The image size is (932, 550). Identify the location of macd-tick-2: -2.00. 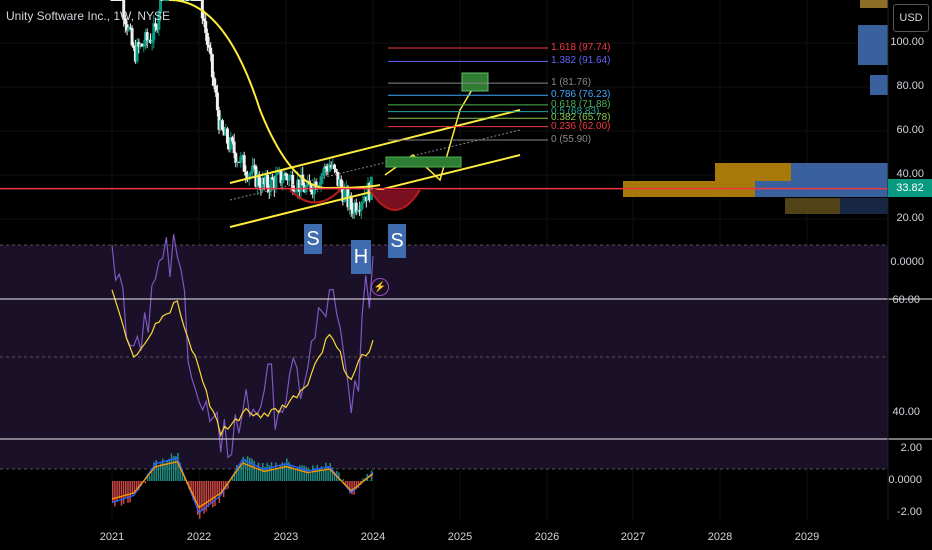
(909, 512).